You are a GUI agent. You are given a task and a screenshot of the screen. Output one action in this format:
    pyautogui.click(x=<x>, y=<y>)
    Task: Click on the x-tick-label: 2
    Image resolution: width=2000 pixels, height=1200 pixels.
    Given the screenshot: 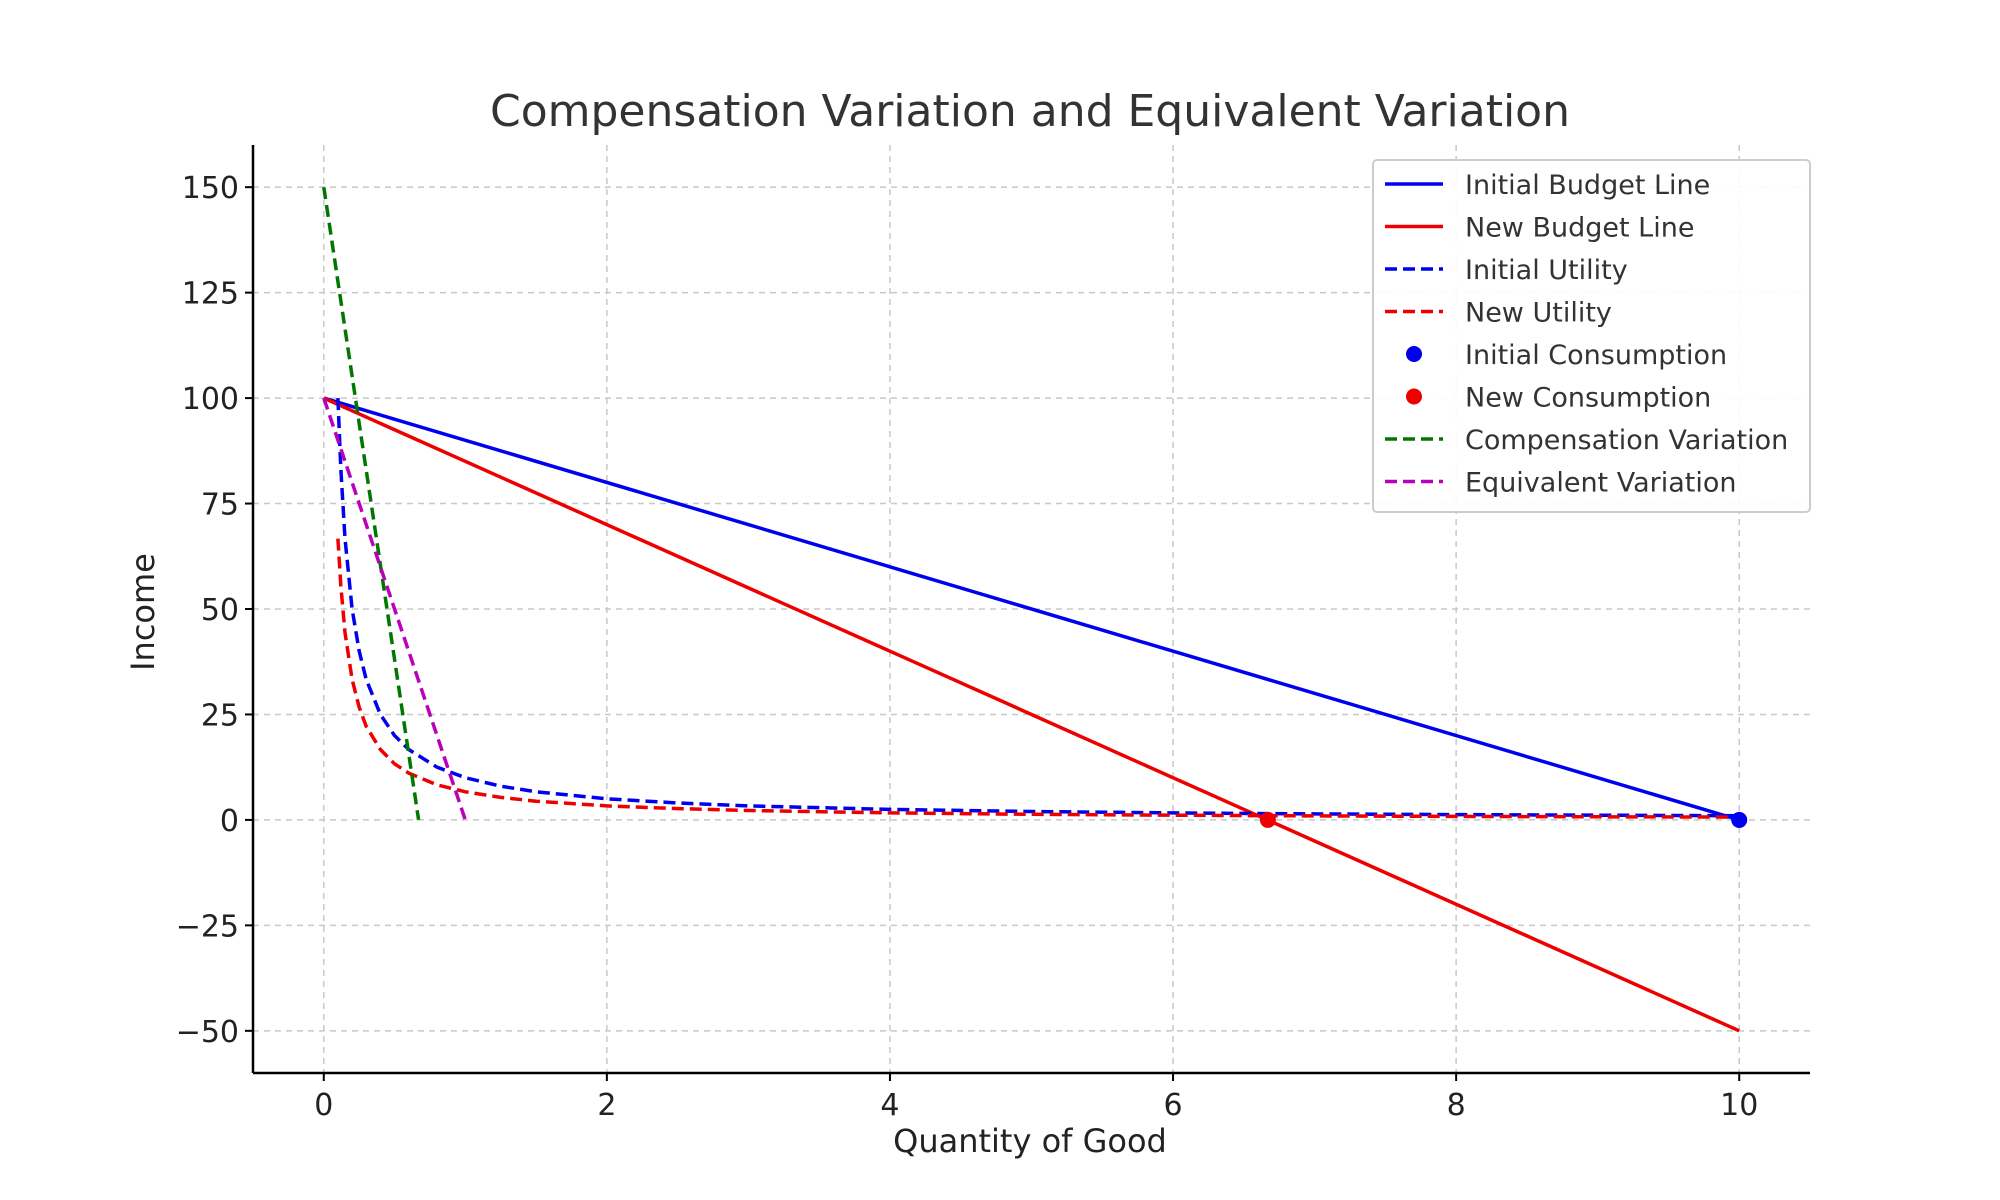 What is the action you would take?
    pyautogui.click(x=606, y=1105)
    